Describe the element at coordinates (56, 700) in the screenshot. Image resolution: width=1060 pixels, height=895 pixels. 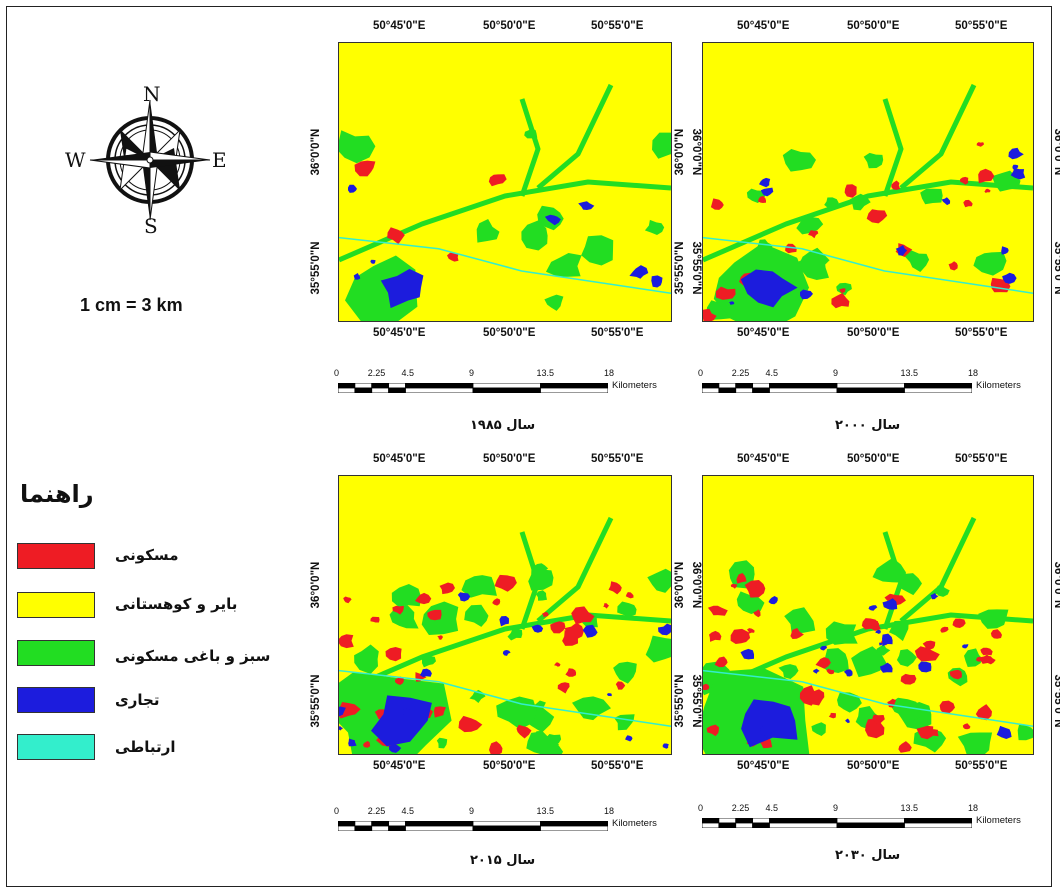
I see `legend-swatch-commercial` at that location.